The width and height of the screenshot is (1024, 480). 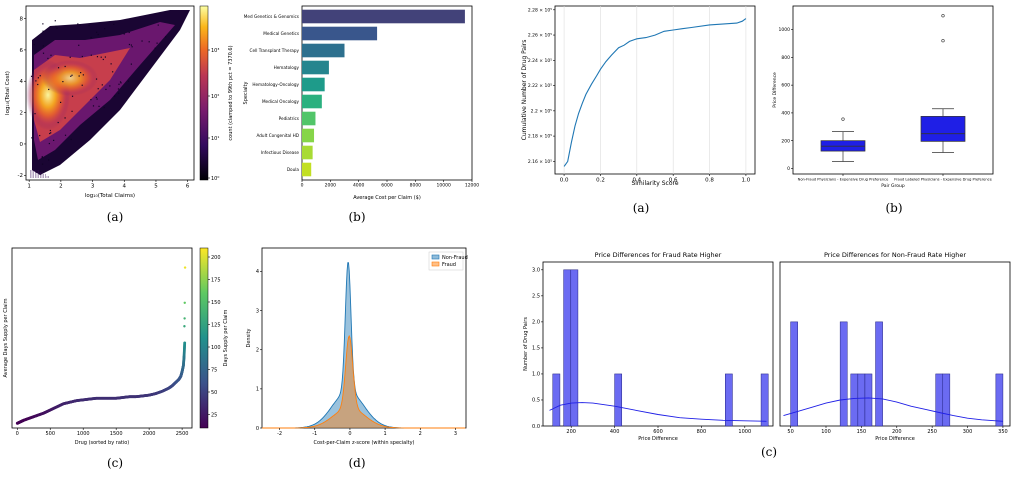 What do you see at coordinates (542, 111) in the screenshot?
I see `line-ytick-label: 2.2 × 10⁵` at bounding box center [542, 111].